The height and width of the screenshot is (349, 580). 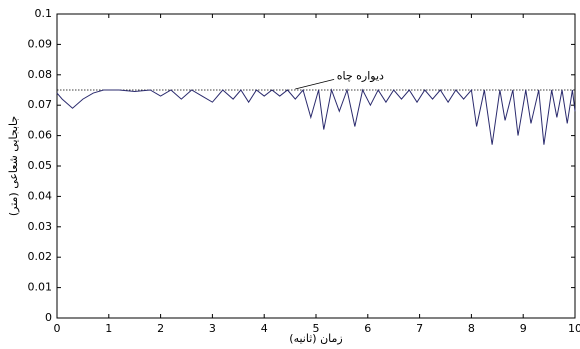 What do you see at coordinates (40, 226) in the screenshot?
I see `y-tick-label: 0.03` at bounding box center [40, 226].